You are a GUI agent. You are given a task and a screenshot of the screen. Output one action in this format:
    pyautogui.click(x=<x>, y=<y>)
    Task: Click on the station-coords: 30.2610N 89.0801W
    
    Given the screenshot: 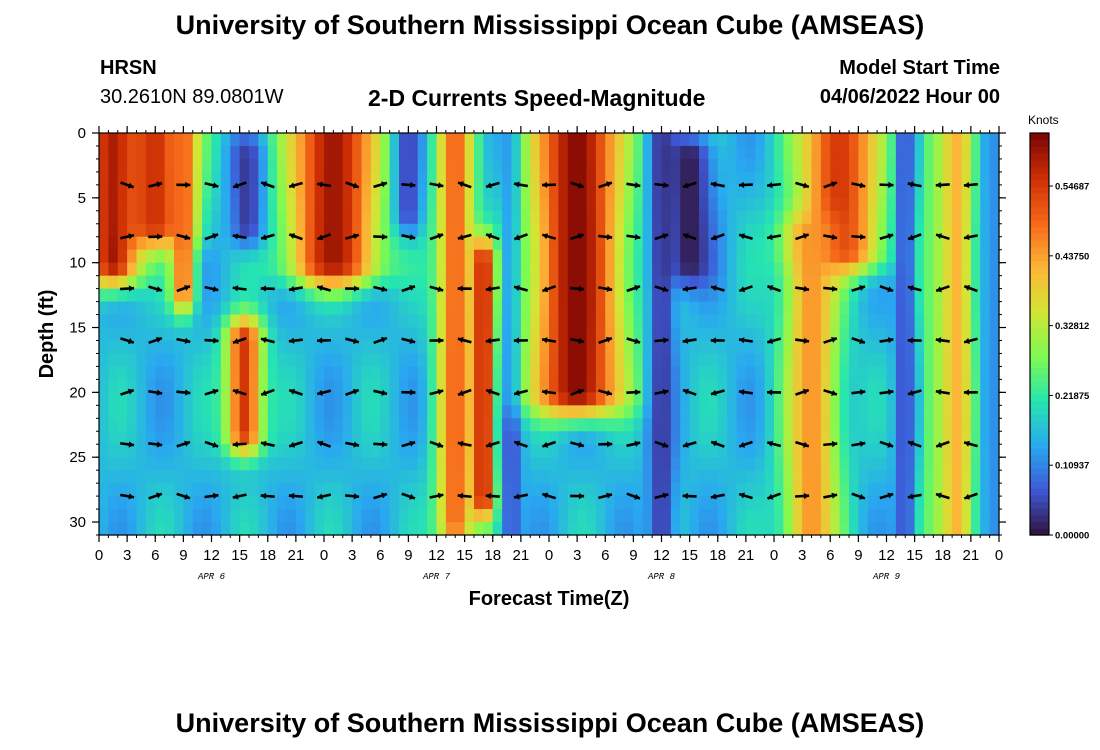 What is the action you would take?
    pyautogui.click(x=192, y=97)
    